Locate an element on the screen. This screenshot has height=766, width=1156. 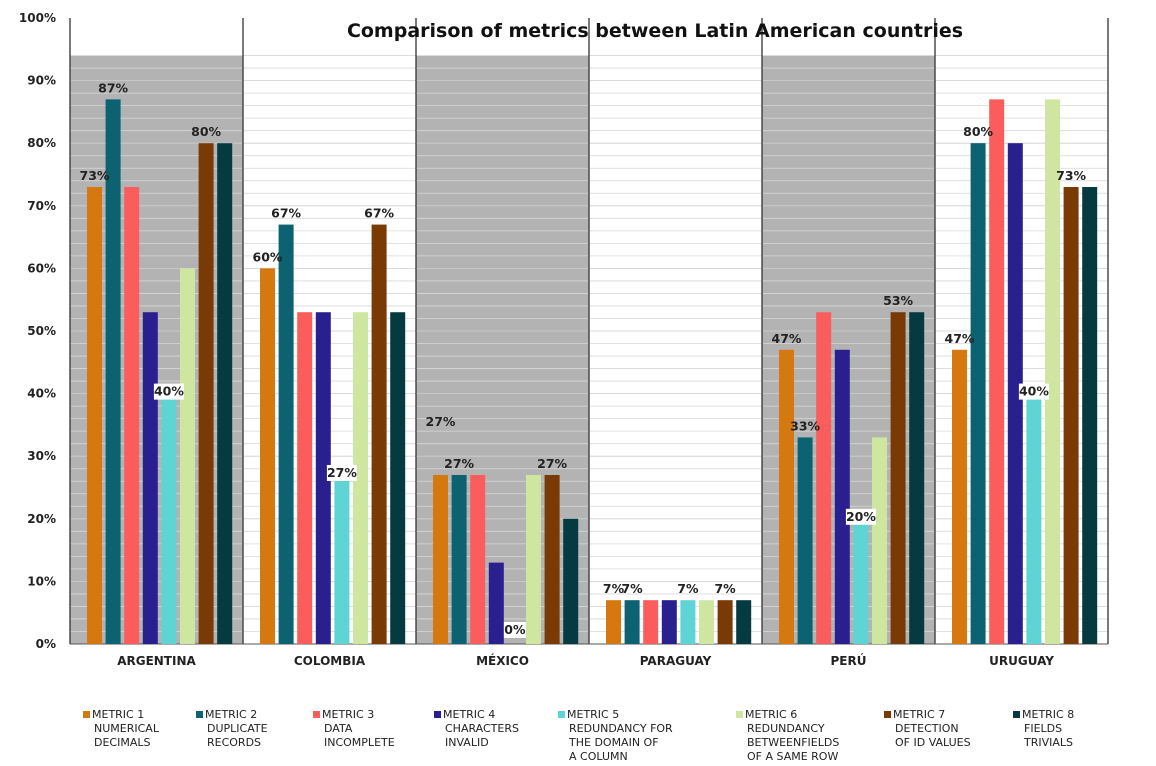
legend-label: DETECTION is located at coordinates (927, 728).